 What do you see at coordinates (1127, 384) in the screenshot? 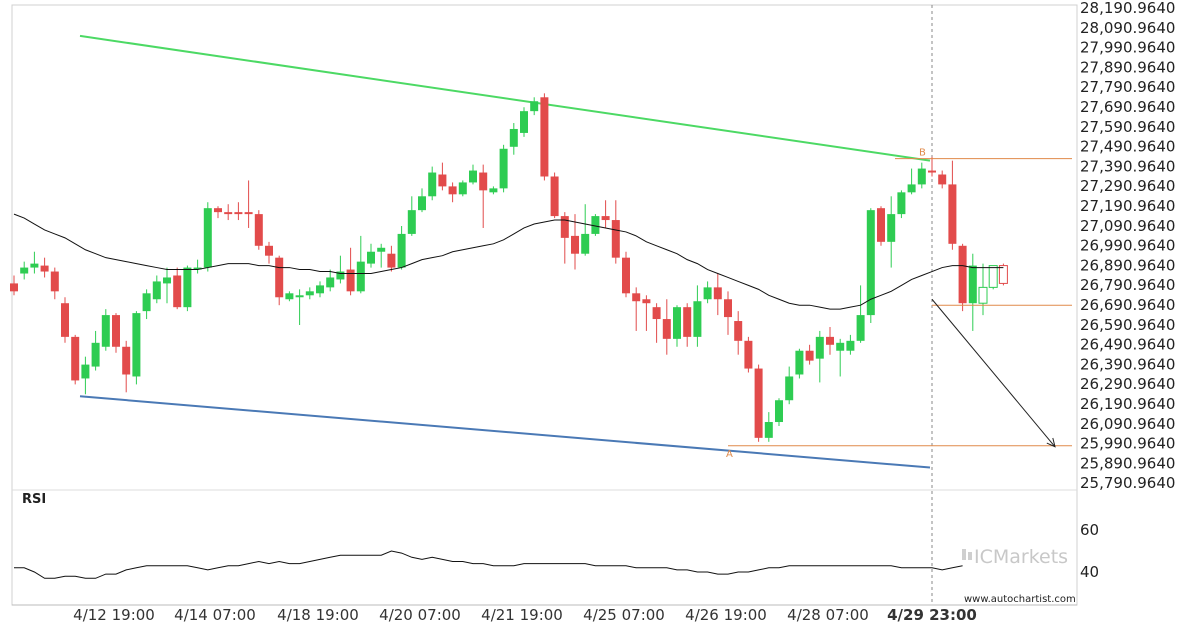
I see `y-tick-label: 26,290.9640` at bounding box center [1127, 384].